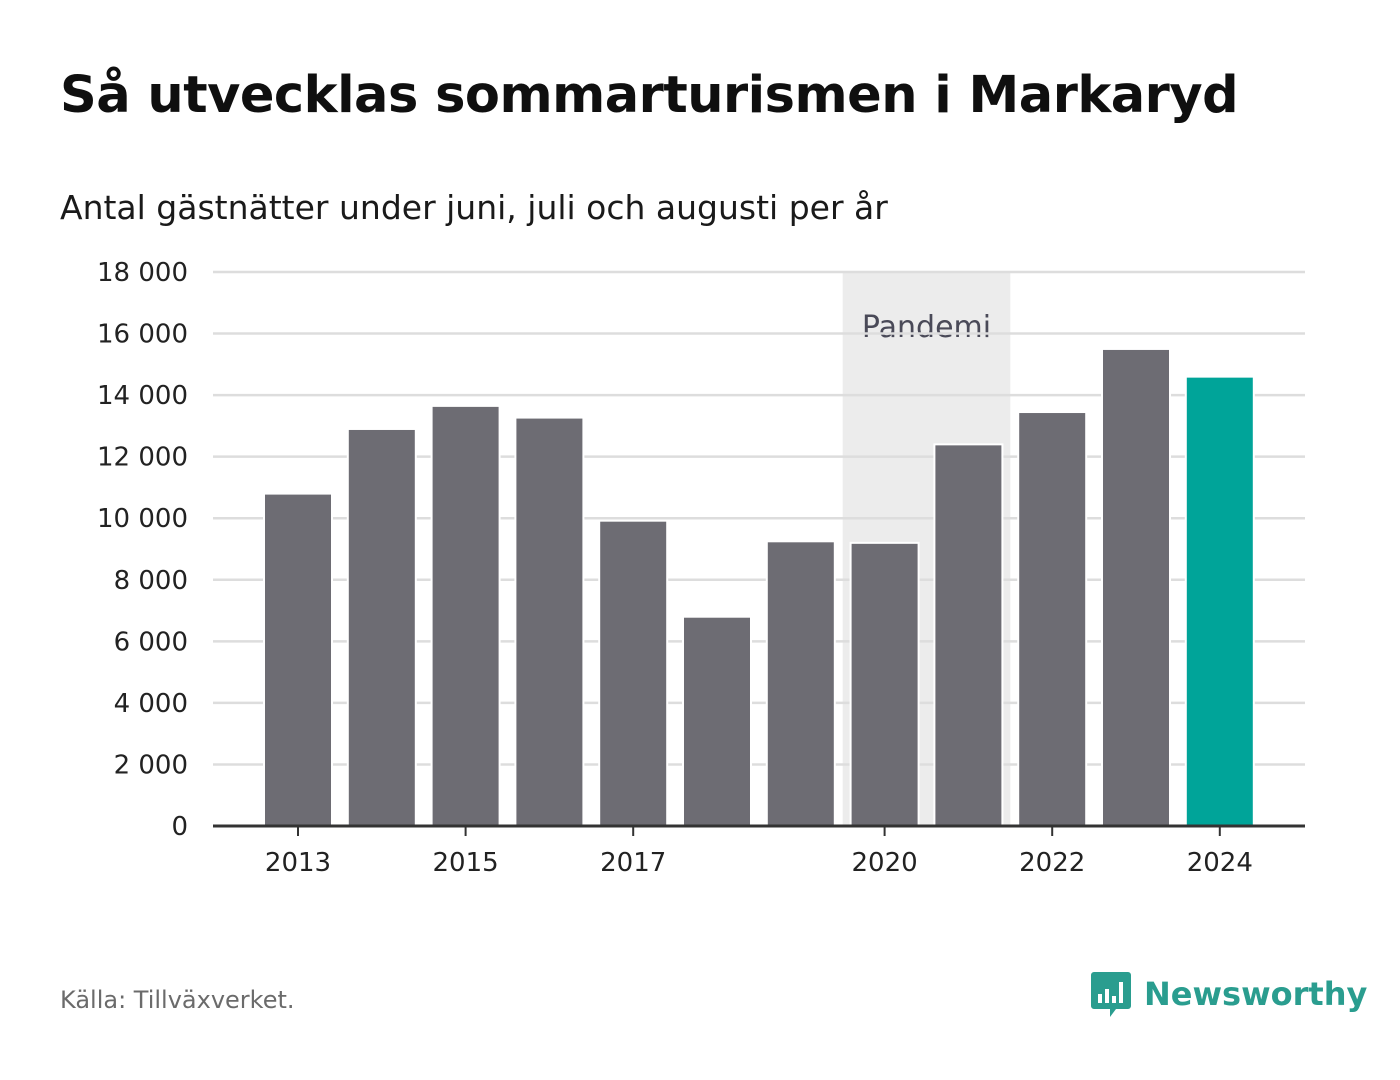 This screenshot has width=1400, height=1080. Describe the element at coordinates (884, 684) in the screenshot. I see `bar-2020` at that location.